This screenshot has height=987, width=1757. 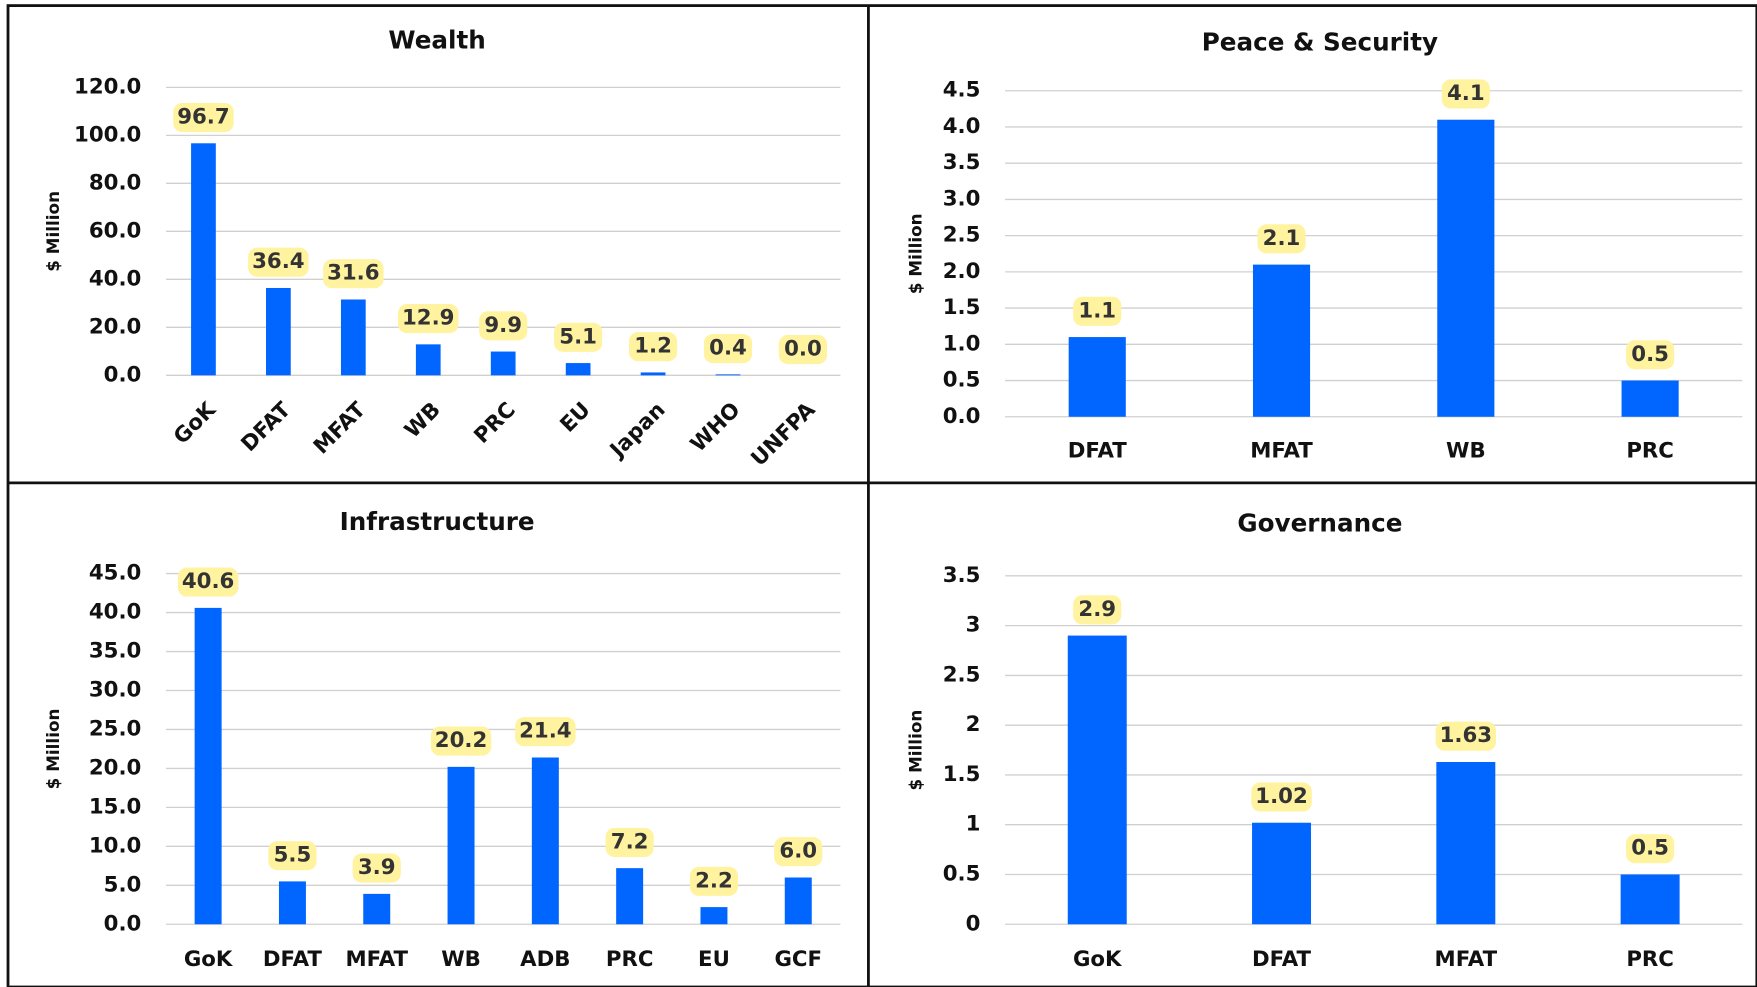 I want to click on y-tick-label: 2.5, so click(x=962, y=235).